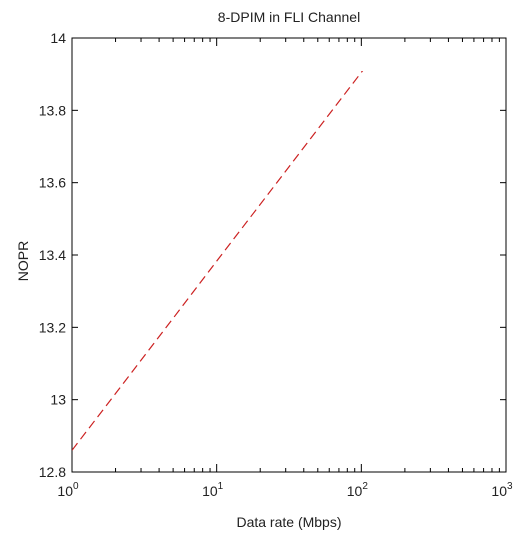  I want to click on x-tick-exponent: 2, so click(365, 486).